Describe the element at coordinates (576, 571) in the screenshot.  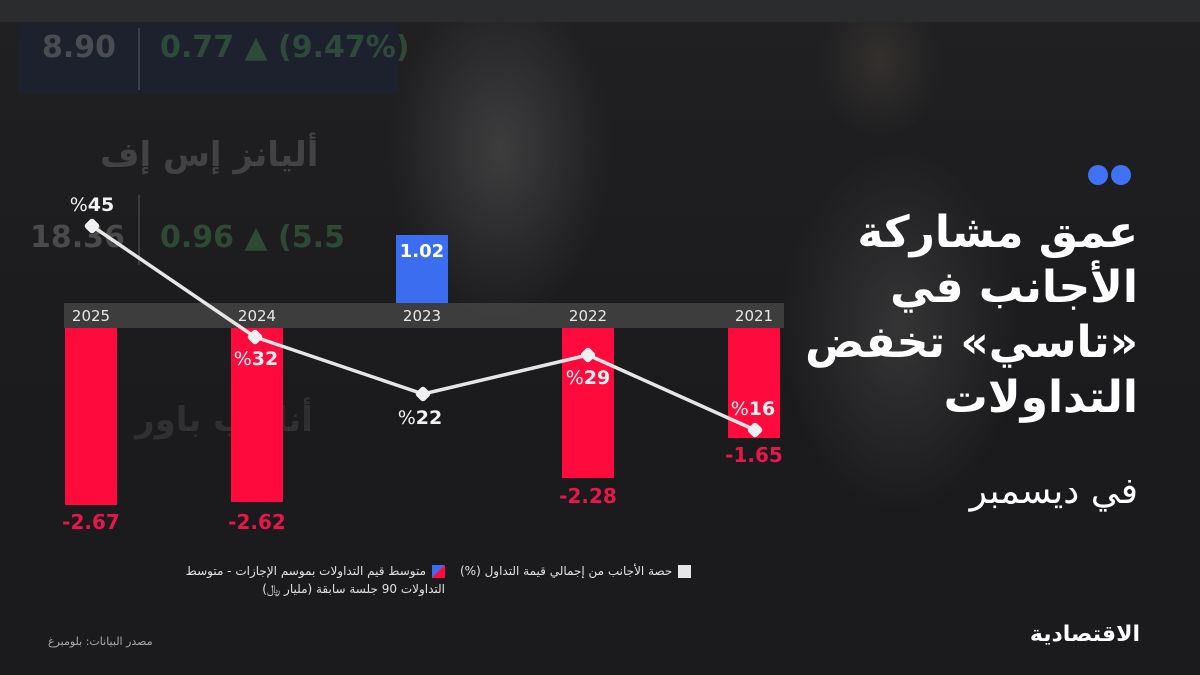
I see `legend-item-share: حصة الأجانب من إجمالي قيمة التداول (%)` at that location.